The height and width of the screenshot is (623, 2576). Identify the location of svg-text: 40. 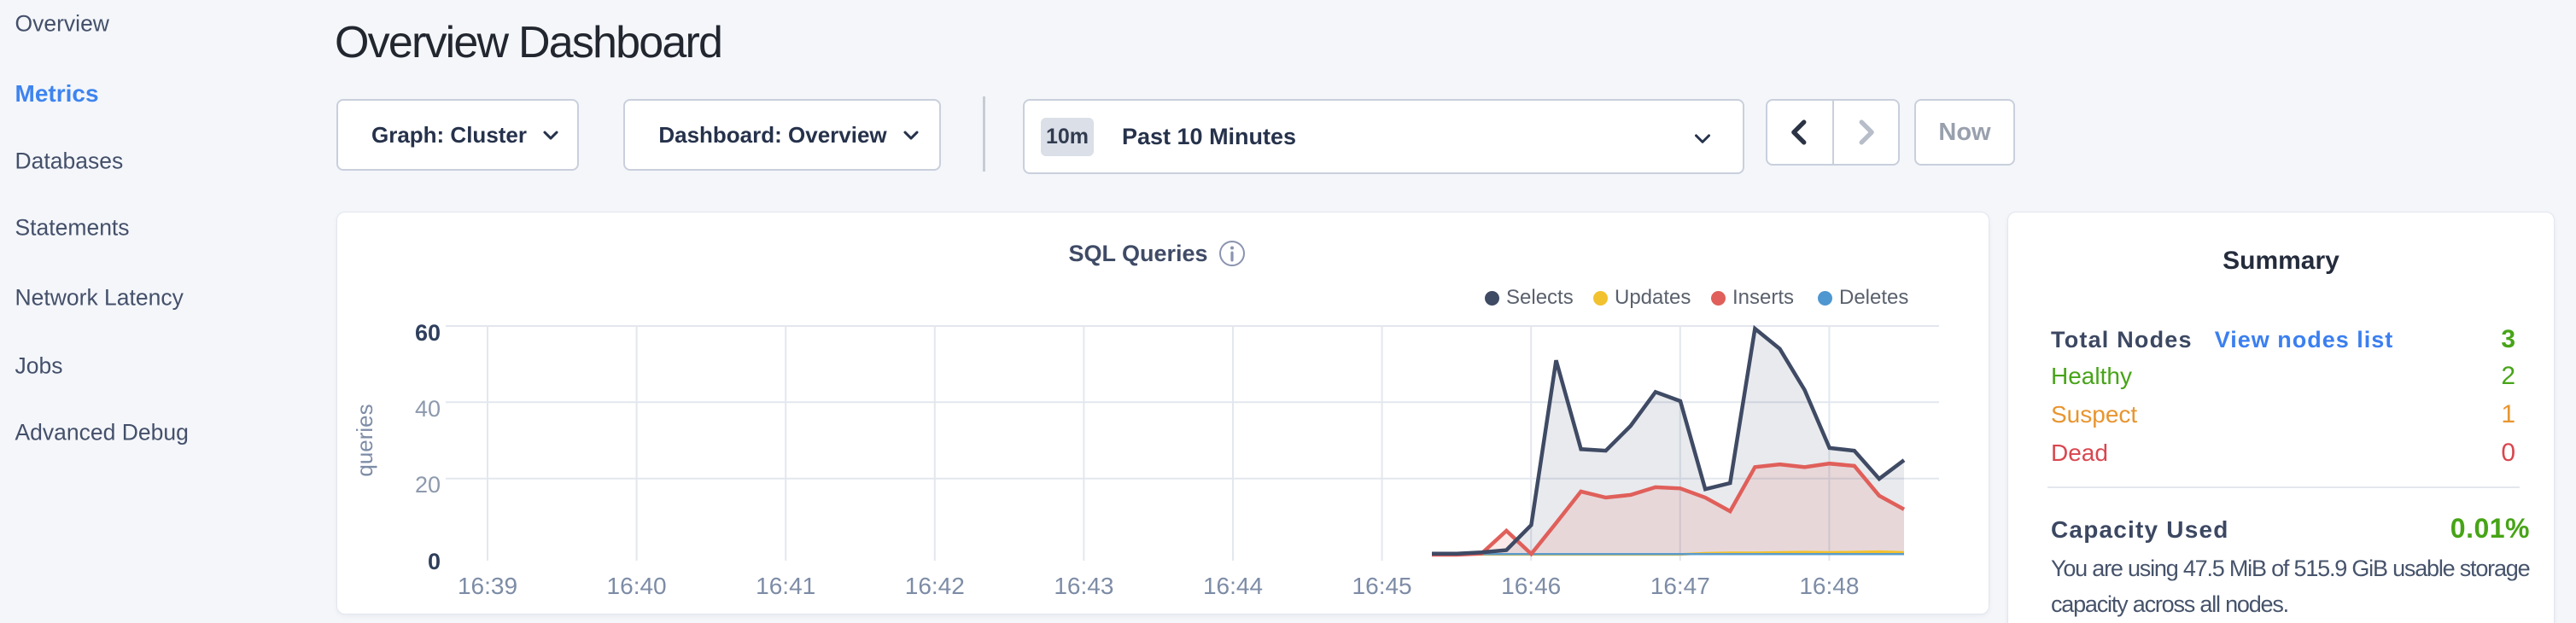
(428, 409).